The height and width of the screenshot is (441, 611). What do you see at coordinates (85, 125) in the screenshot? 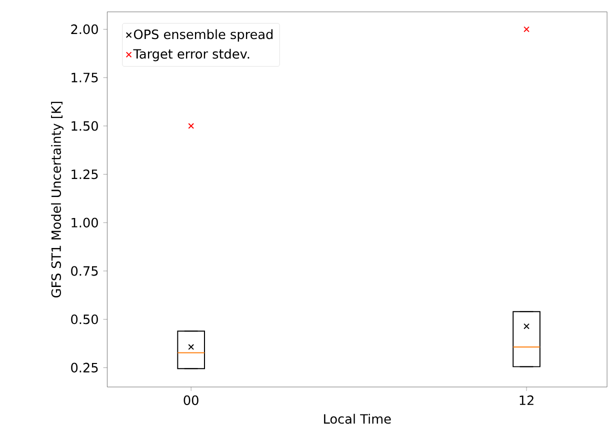
I see `y-tick-label: 1.50` at bounding box center [85, 125].